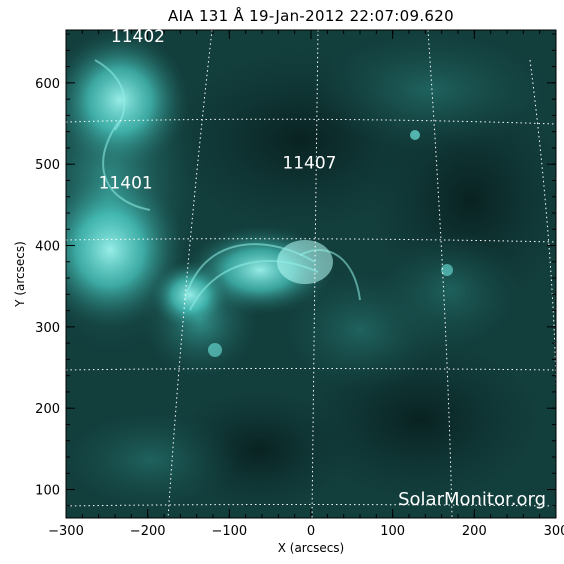 The image size is (564, 564). What do you see at coordinates (311, 531) in the screenshot?
I see `x-tick-label: 0` at bounding box center [311, 531].